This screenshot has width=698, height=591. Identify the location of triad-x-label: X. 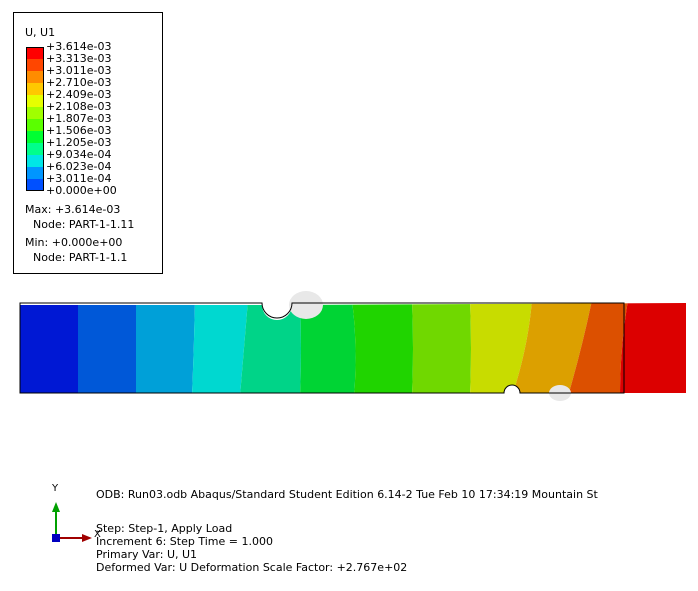
(97, 534).